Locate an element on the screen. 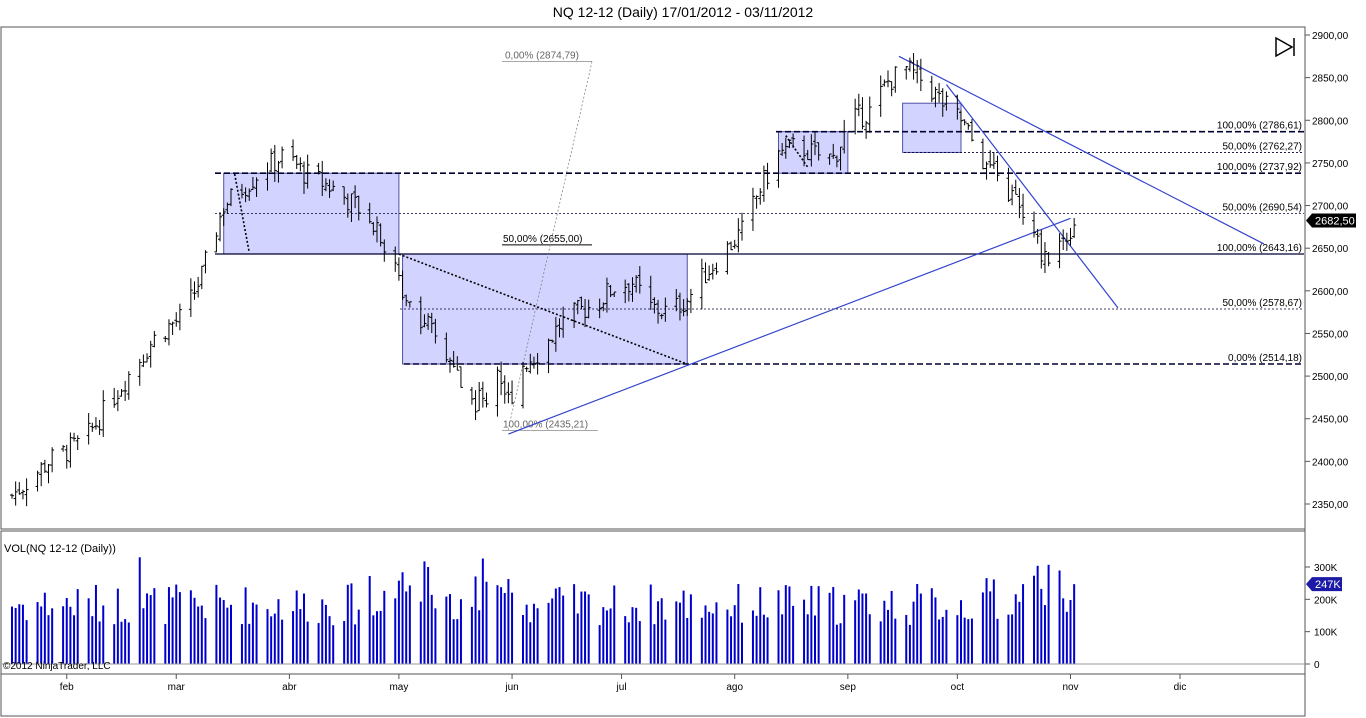  last-volume-label: 247K is located at coordinates (1328, 585).